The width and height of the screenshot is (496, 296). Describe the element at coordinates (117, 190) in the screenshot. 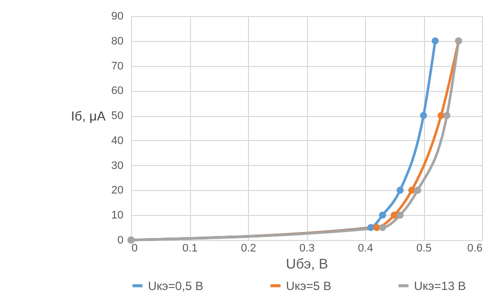

I see `y-tick-label: 20` at that location.